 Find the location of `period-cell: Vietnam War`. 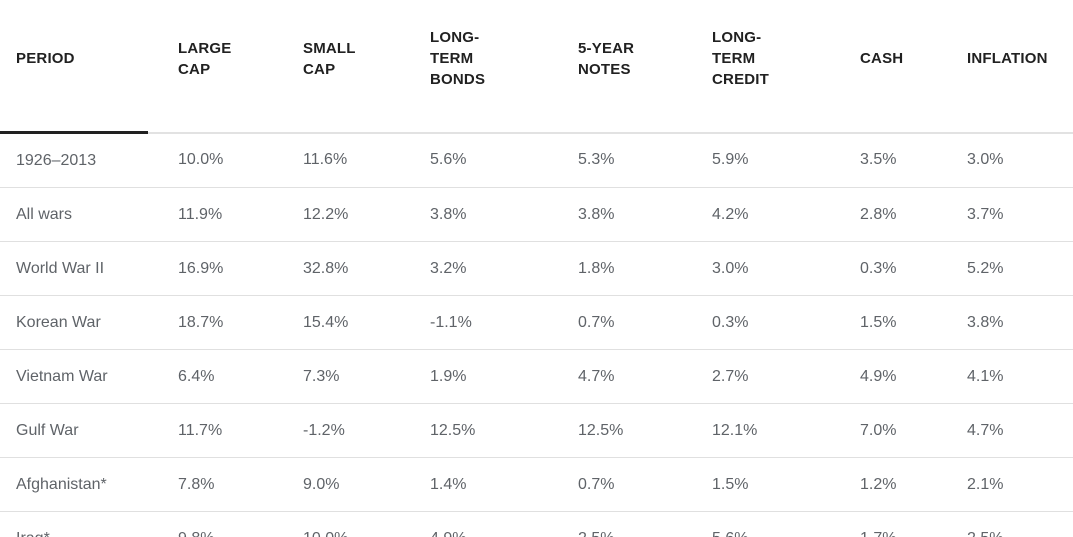

period-cell: Vietnam War is located at coordinates (74, 376).